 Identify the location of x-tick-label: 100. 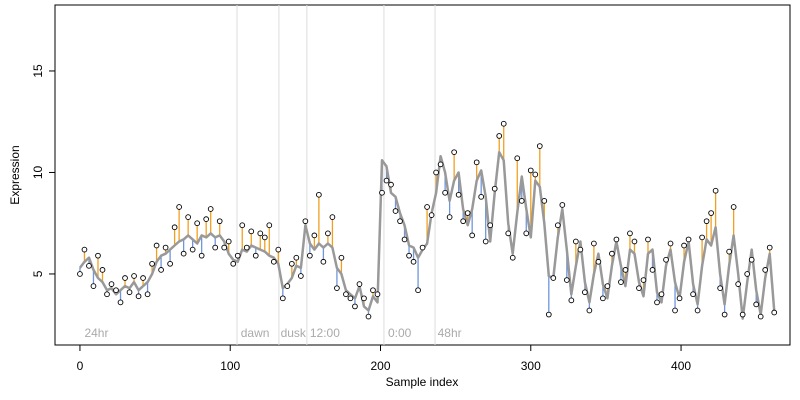
(230, 366).